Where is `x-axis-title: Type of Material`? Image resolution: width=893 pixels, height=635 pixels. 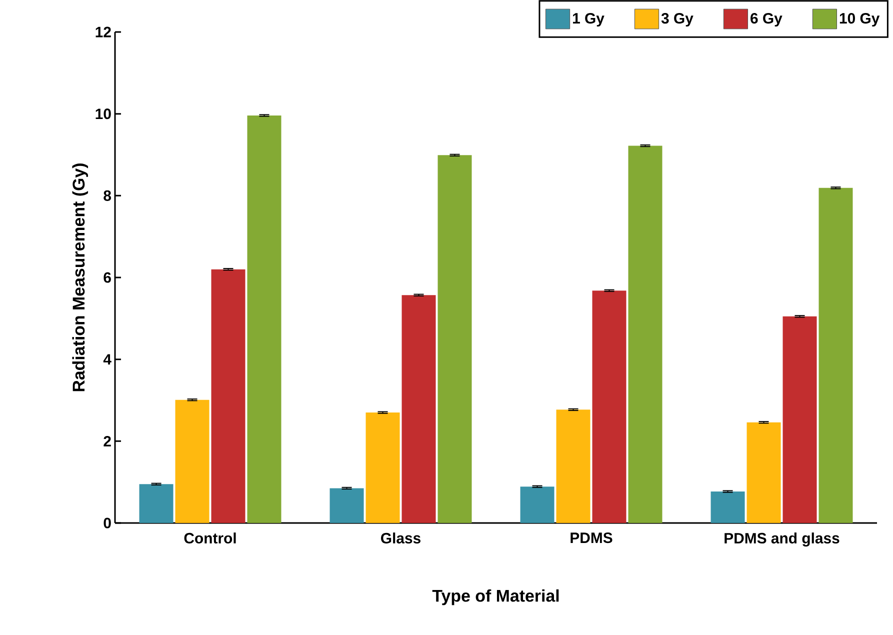
x-axis-title: Type of Material is located at coordinates (495, 597).